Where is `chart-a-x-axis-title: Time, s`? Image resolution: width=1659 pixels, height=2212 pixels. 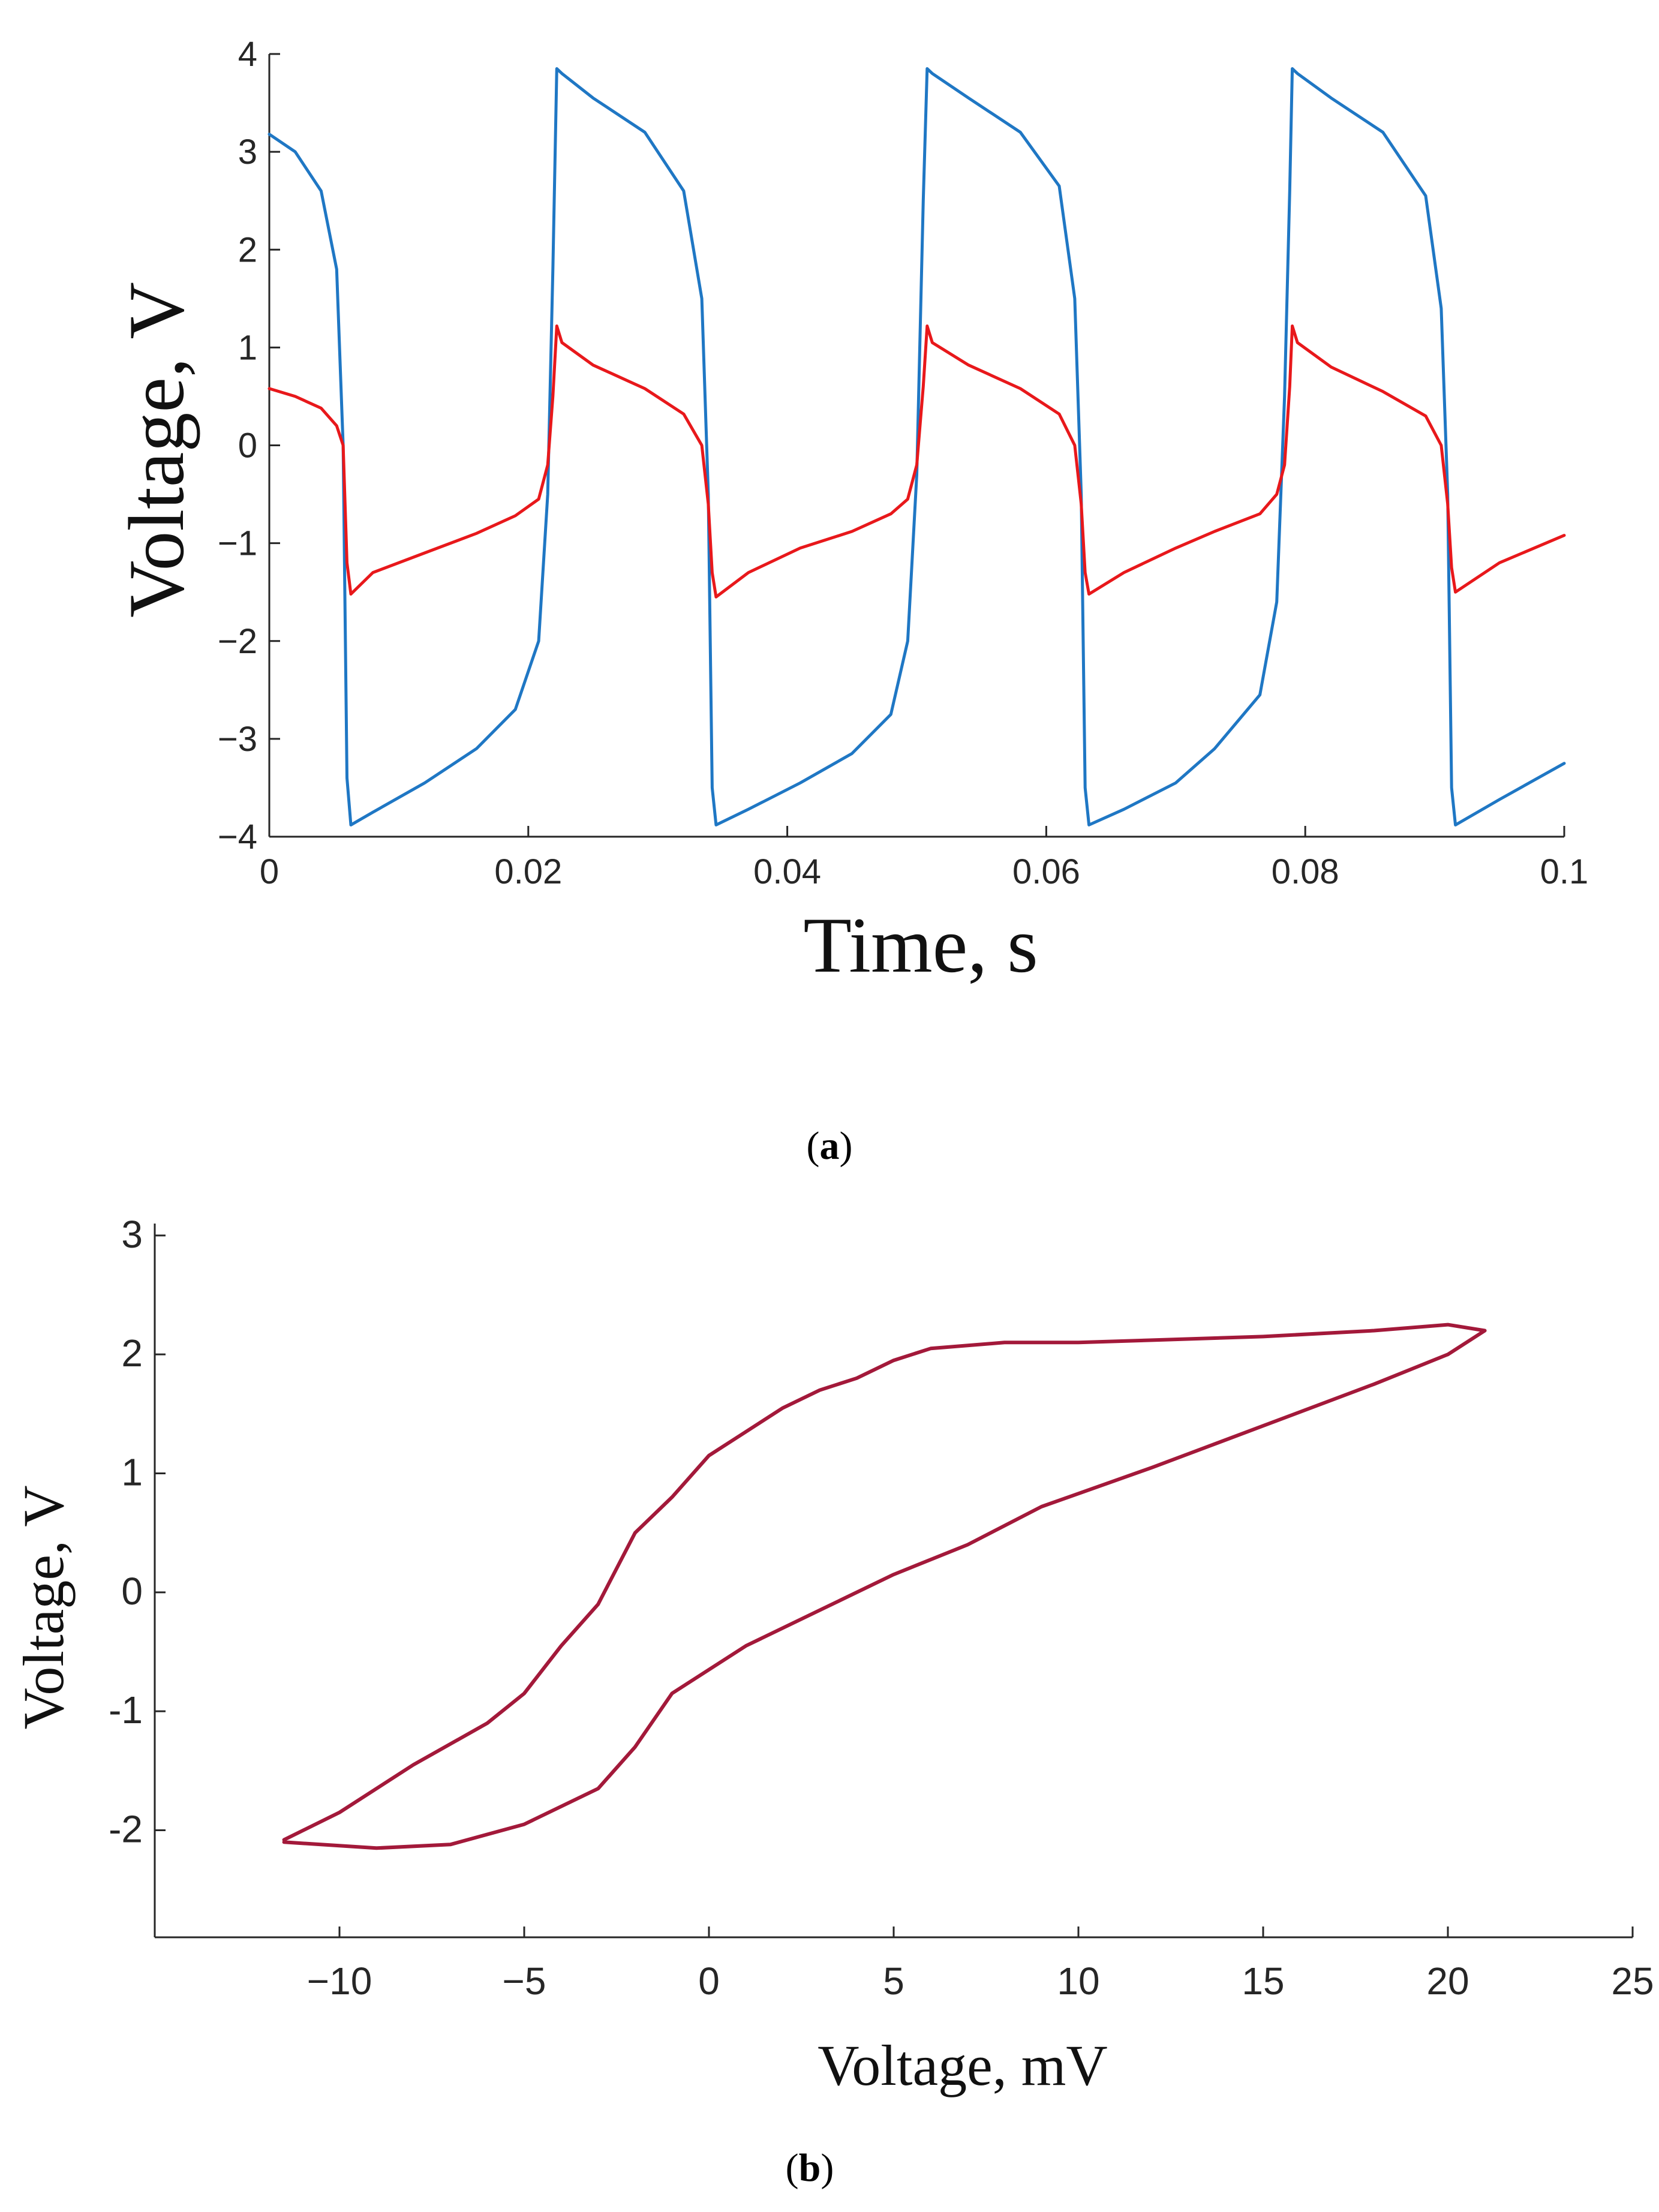
chart-a-x-axis-title: Time, s is located at coordinates (920, 945).